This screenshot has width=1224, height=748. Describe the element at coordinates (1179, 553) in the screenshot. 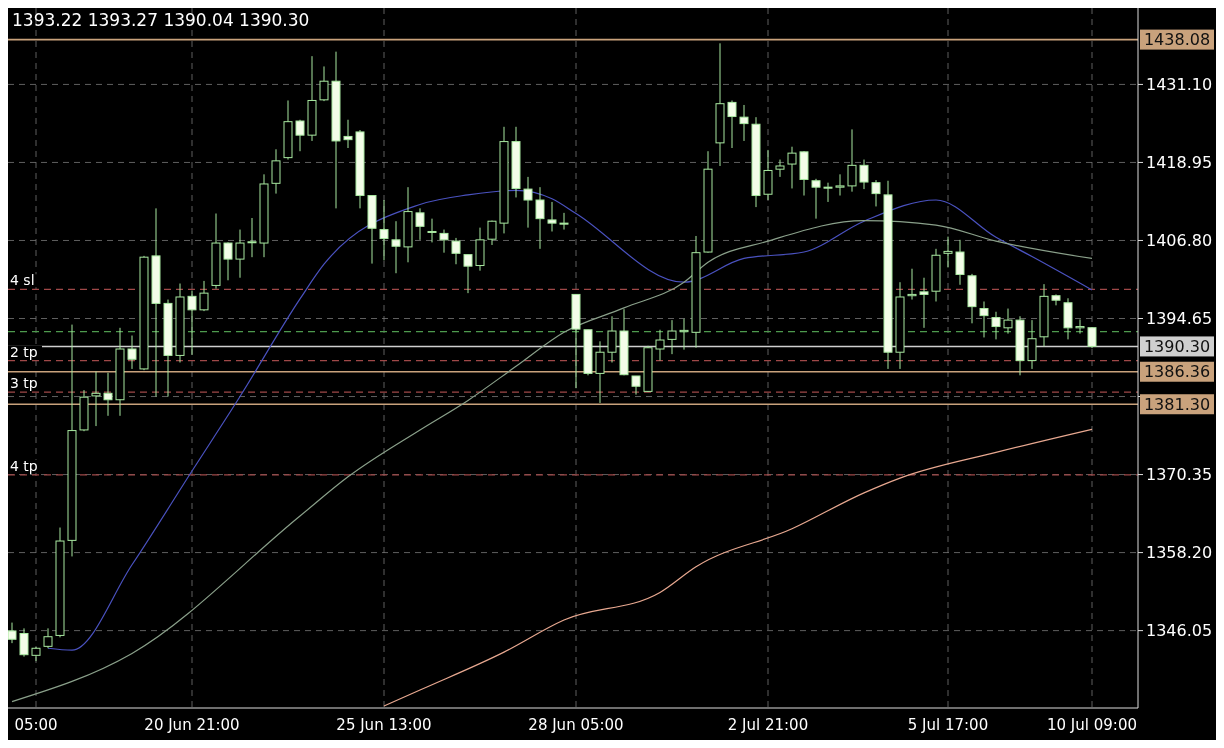

I see `y-tick-label: 1358.20` at that location.